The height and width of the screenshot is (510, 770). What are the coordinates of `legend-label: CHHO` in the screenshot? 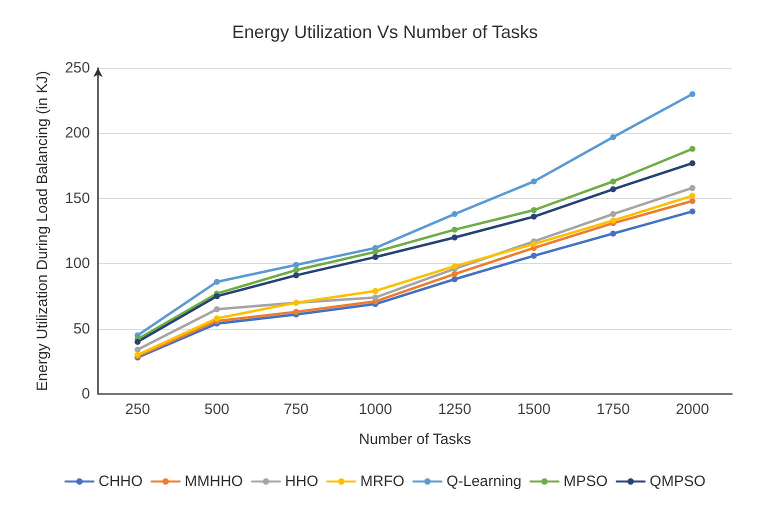 It's located at (120, 481).